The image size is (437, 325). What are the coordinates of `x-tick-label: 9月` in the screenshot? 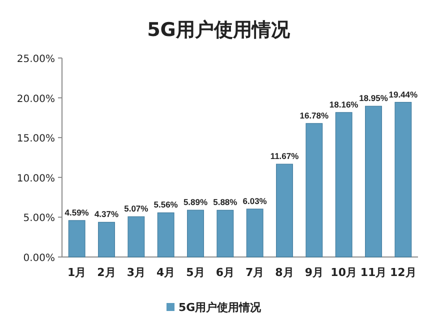 It's located at (314, 272).